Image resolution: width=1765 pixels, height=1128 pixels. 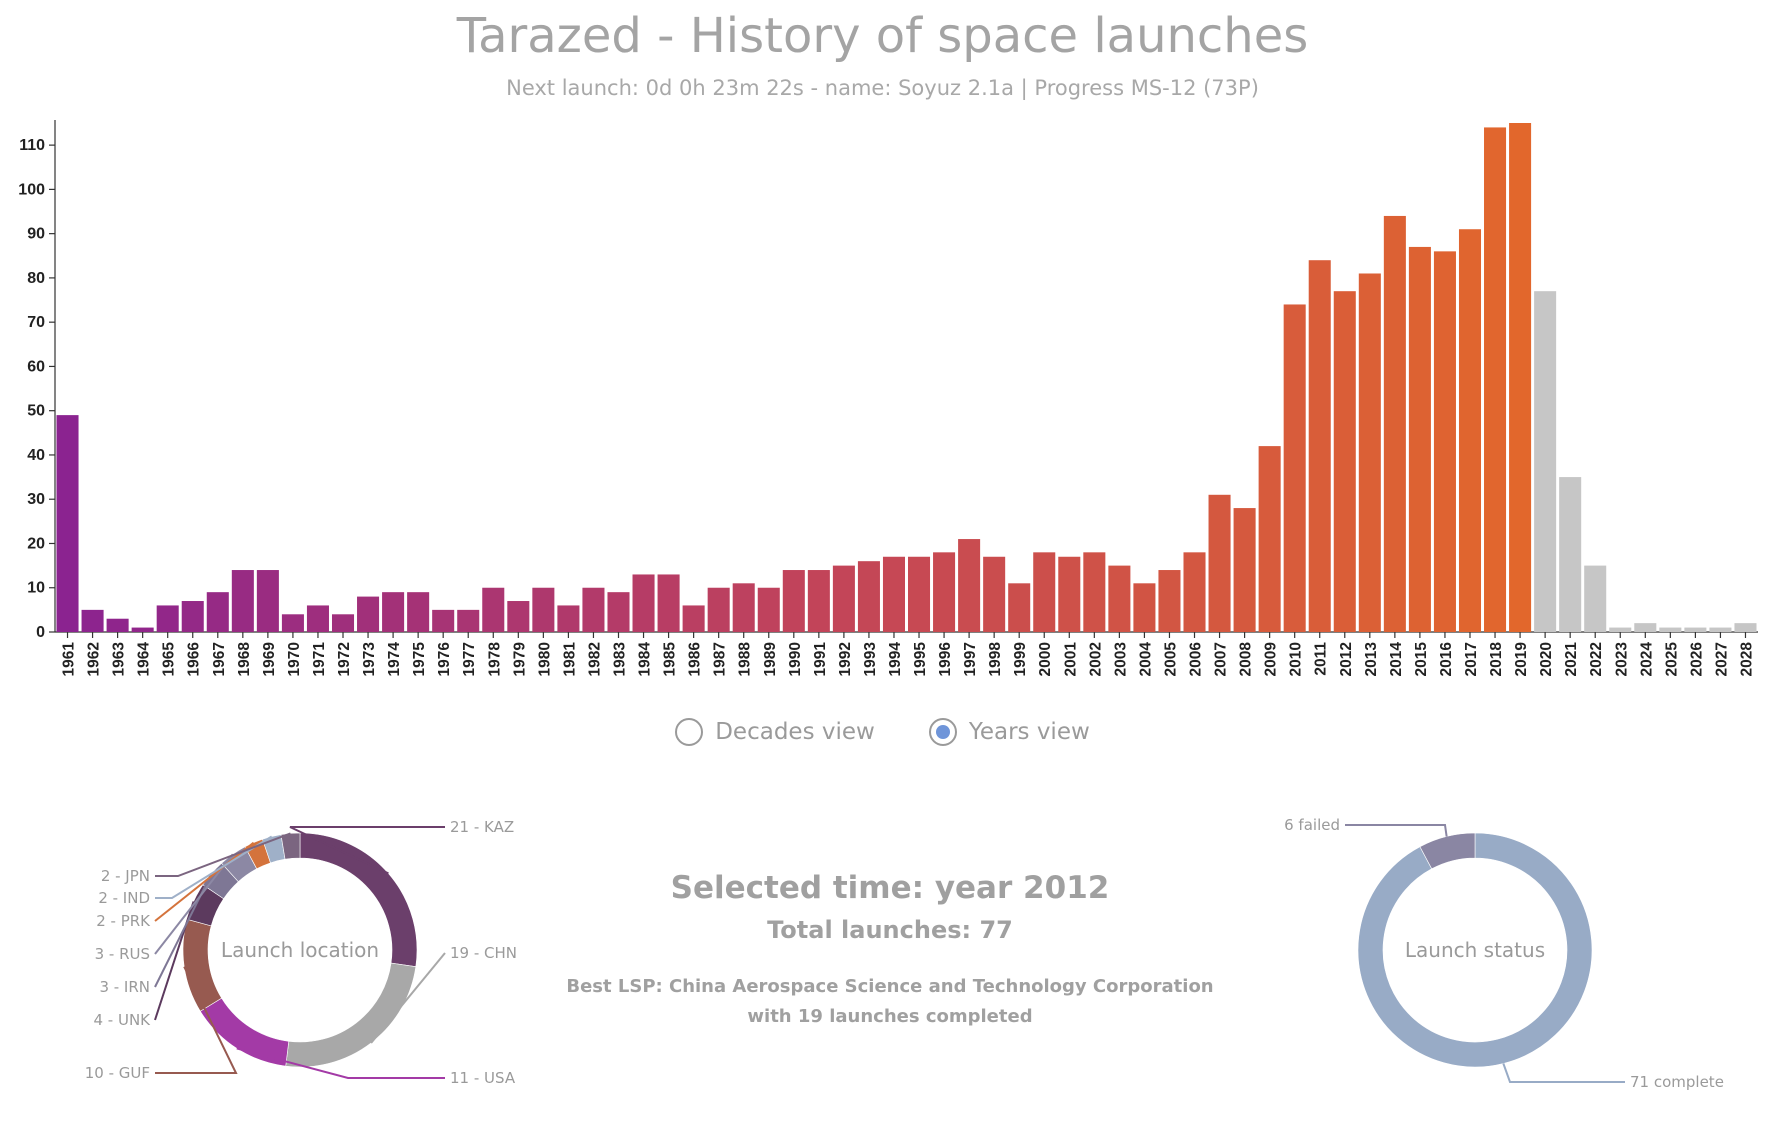 What do you see at coordinates (317, 618) in the screenshot?
I see `bar-1971` at bounding box center [317, 618].